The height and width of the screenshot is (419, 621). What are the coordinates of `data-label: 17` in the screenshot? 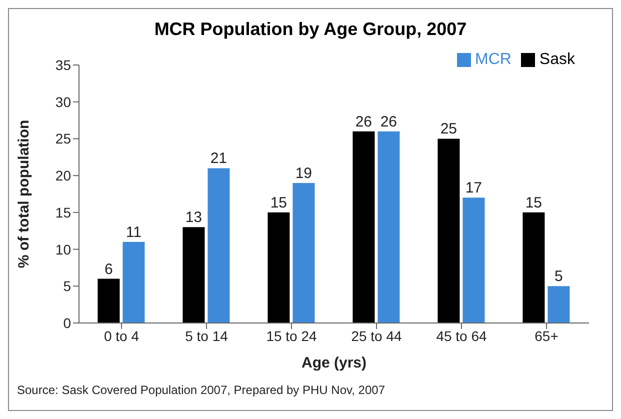 It's located at (473, 188).